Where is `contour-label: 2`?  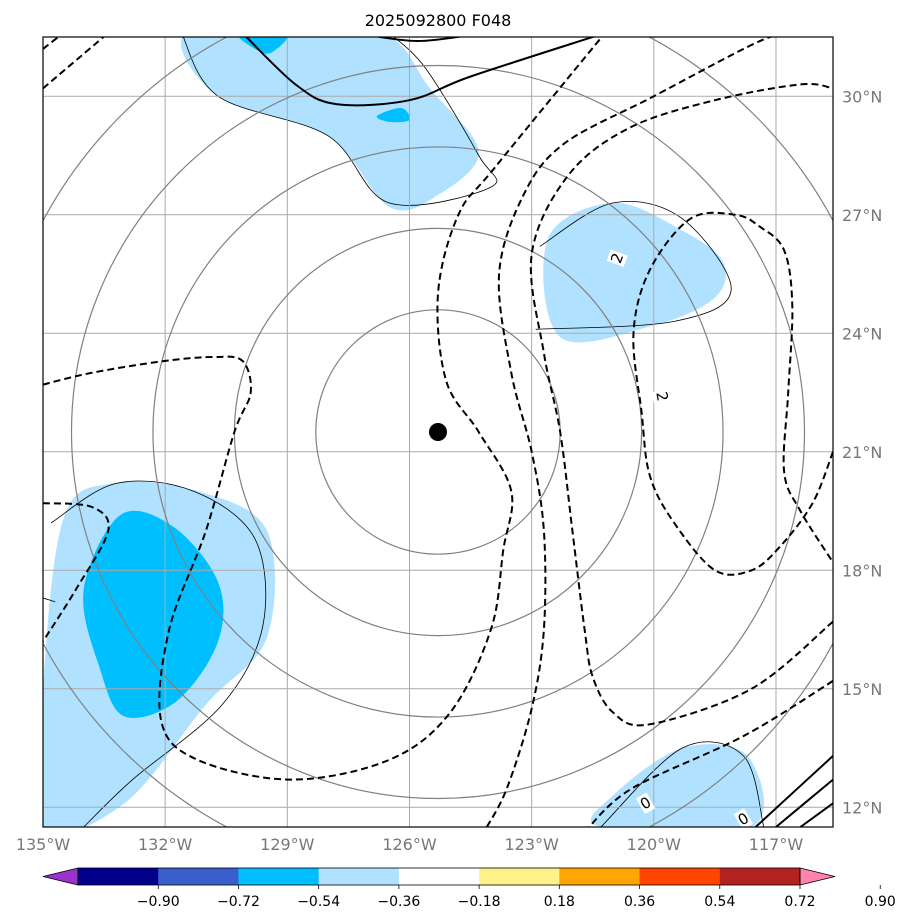 contour-label: 2 is located at coordinates (661, 396).